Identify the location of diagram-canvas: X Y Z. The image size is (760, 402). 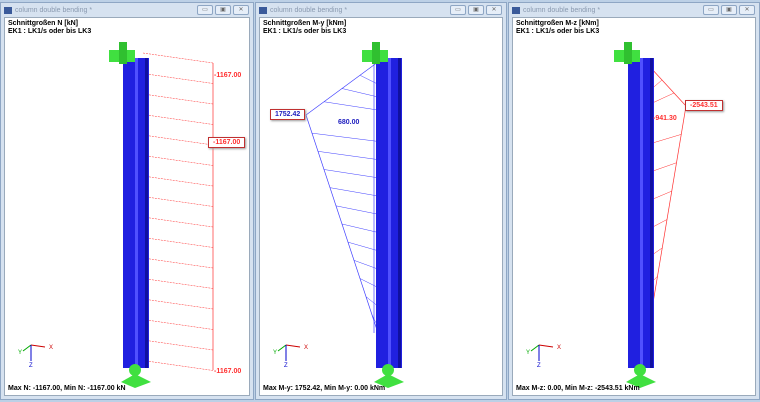
(338, 215).